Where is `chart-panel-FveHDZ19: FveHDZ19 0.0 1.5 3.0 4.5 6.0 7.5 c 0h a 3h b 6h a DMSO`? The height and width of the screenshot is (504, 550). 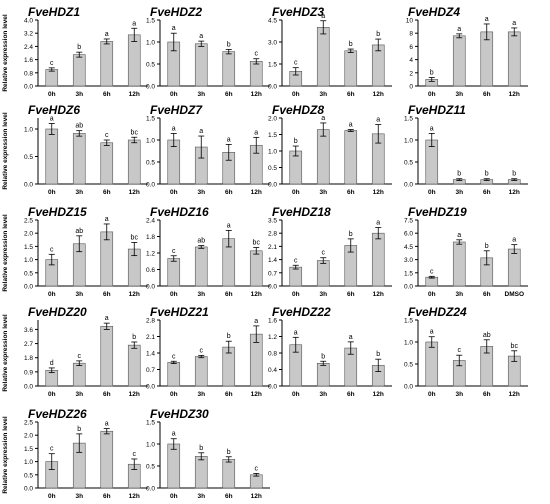
chart-panel-FveHDZ19: FveHDZ19 0.0 1.5 3.0 4.5 6.0 7.5 c 0h a 3h b 6h a DMSO is located at coordinates (466, 251).